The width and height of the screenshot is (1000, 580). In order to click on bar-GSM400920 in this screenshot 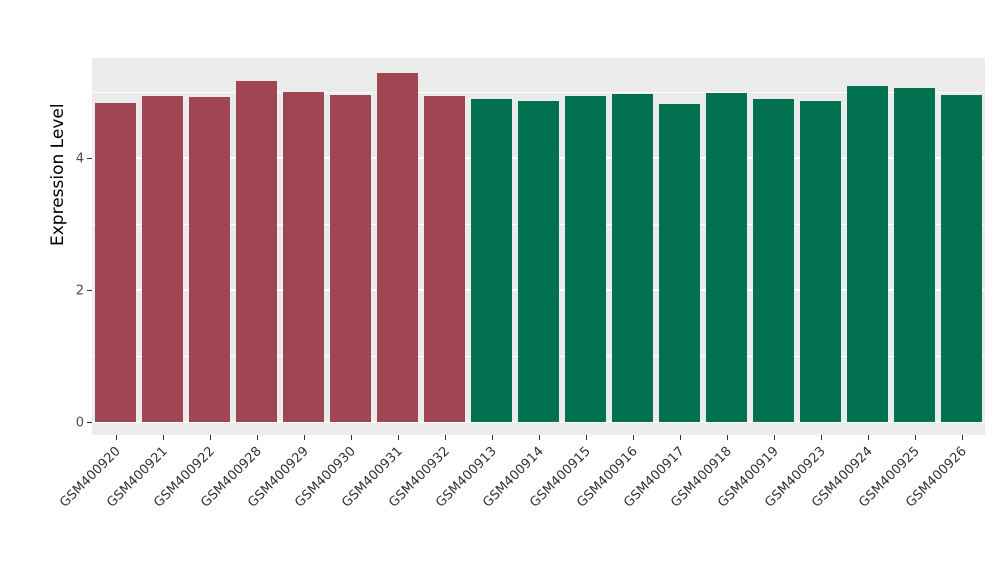, I will do `click(115, 262)`.